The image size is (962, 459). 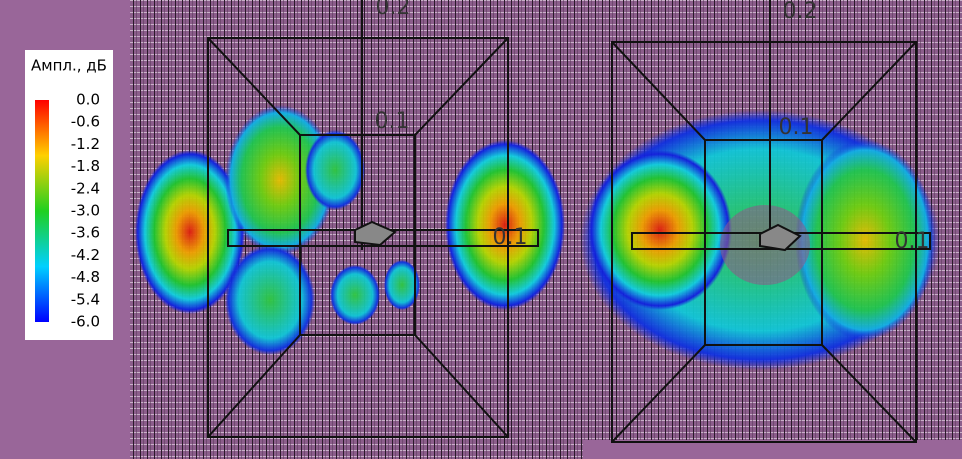 What do you see at coordinates (42, 211) in the screenshot?
I see `colorbar` at bounding box center [42, 211].